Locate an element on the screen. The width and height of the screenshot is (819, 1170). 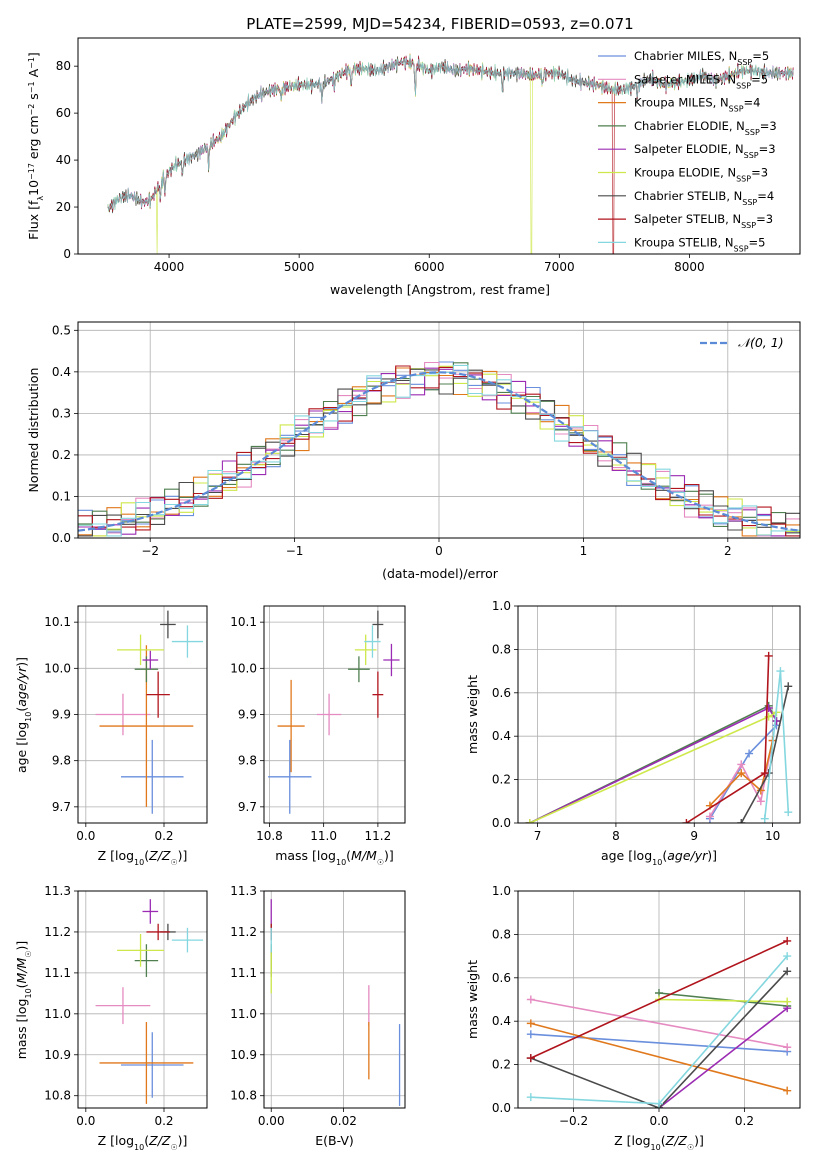
x-tick-label: 11.2 is located at coordinates (378, 836).